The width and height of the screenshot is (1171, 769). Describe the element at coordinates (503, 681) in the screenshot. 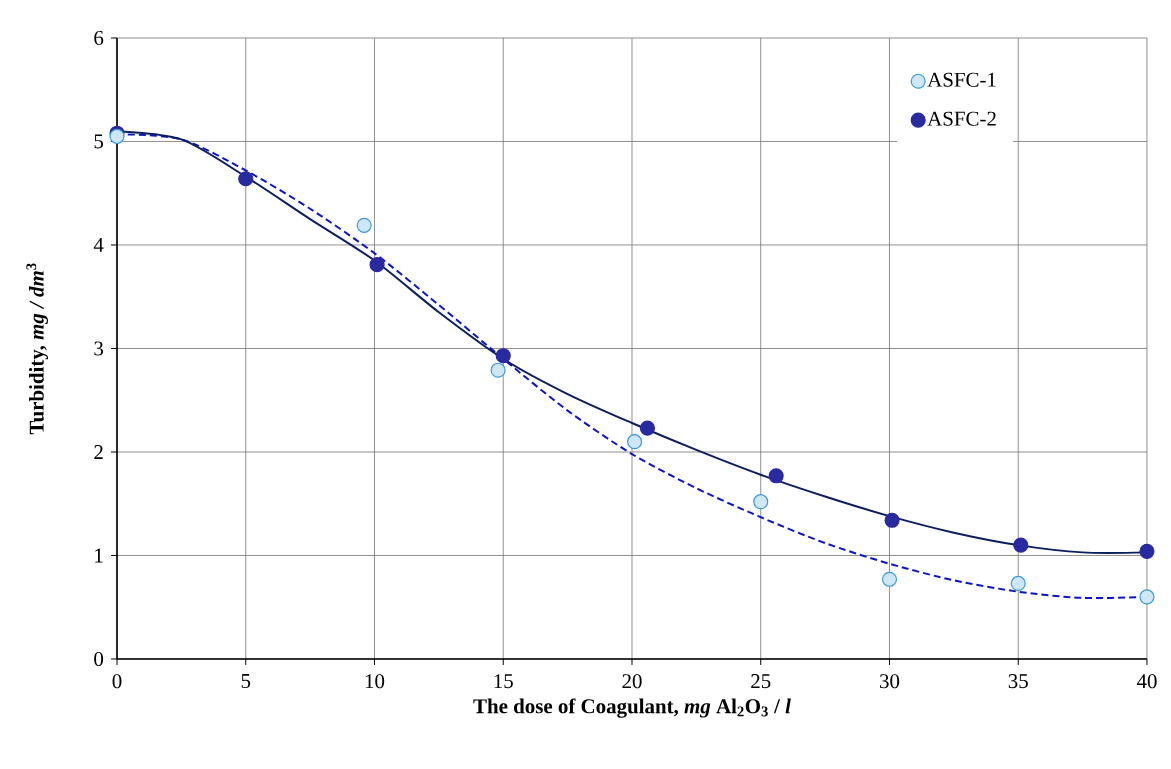

I see `x-tick-label: 15` at that location.